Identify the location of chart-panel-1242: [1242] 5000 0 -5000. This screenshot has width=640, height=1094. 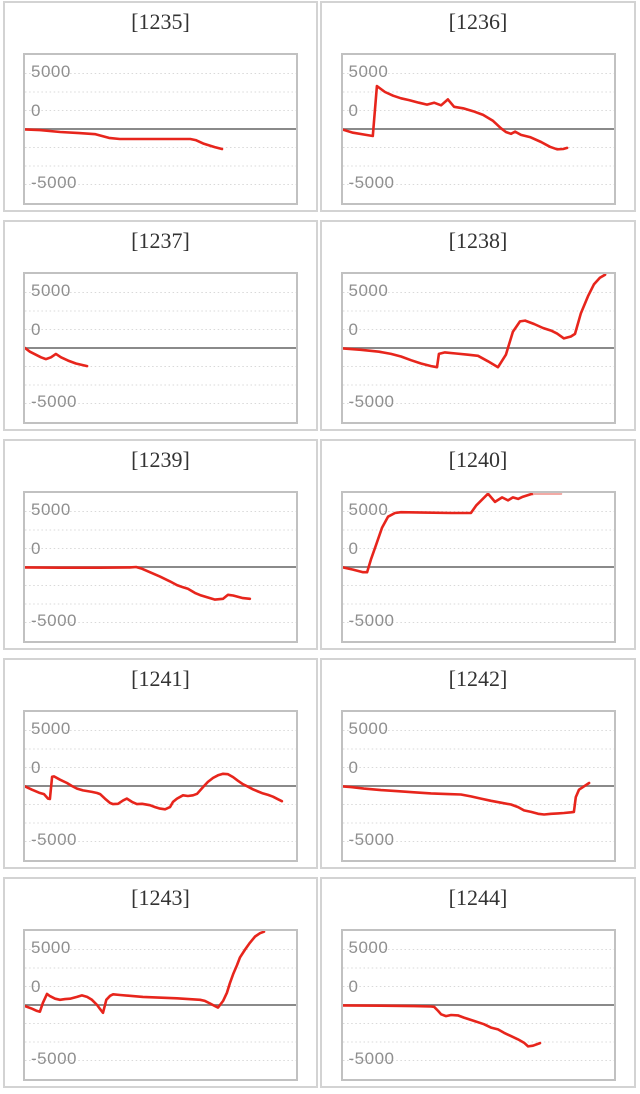
(478, 763).